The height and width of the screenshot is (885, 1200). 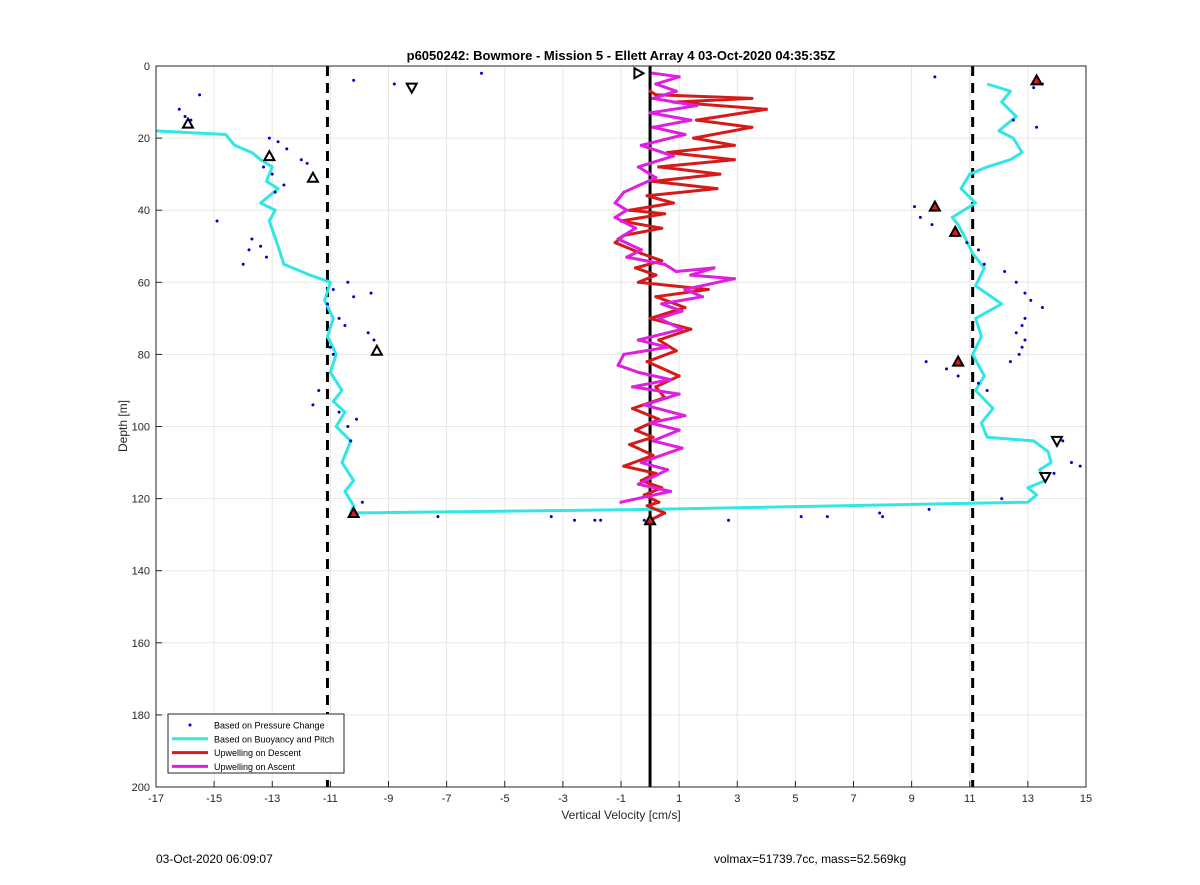 I want to click on x-tick-label: 5, so click(x=795, y=799).